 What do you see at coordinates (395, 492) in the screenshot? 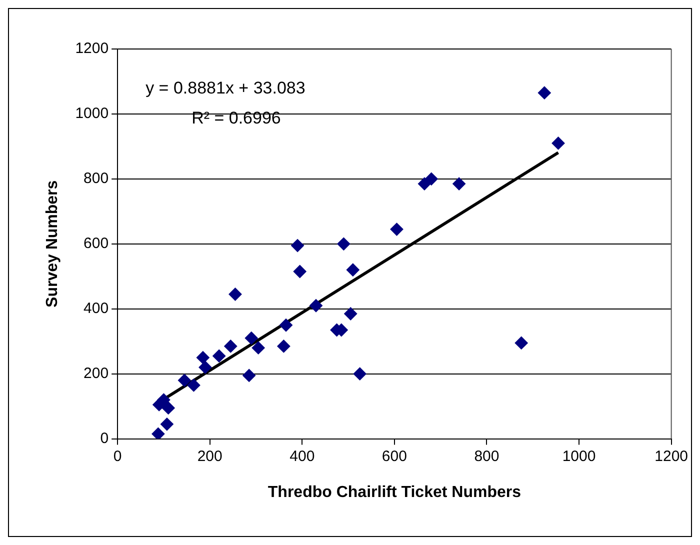
I see `x-axis-title: Thredbo Chairlift Ticket Numbers` at bounding box center [395, 492].